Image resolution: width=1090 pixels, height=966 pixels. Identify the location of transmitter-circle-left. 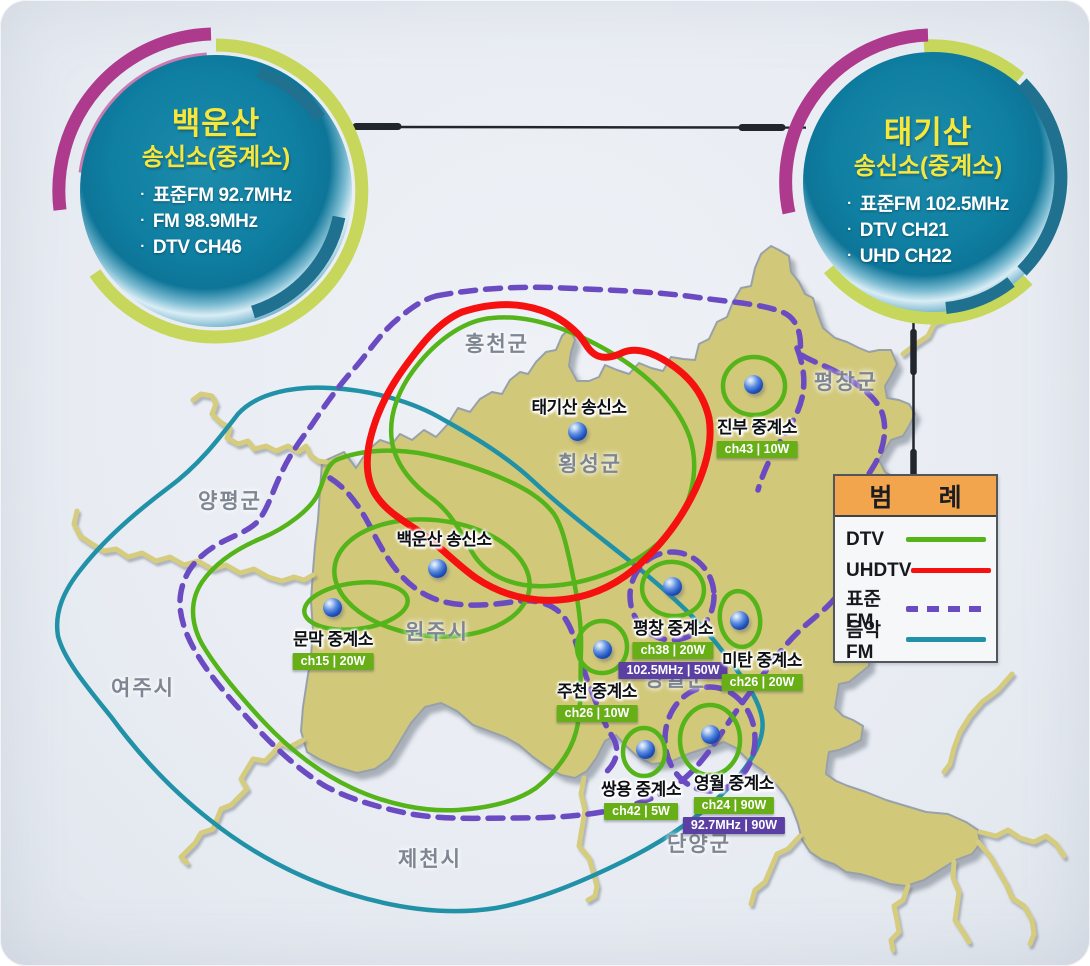
(210, 185).